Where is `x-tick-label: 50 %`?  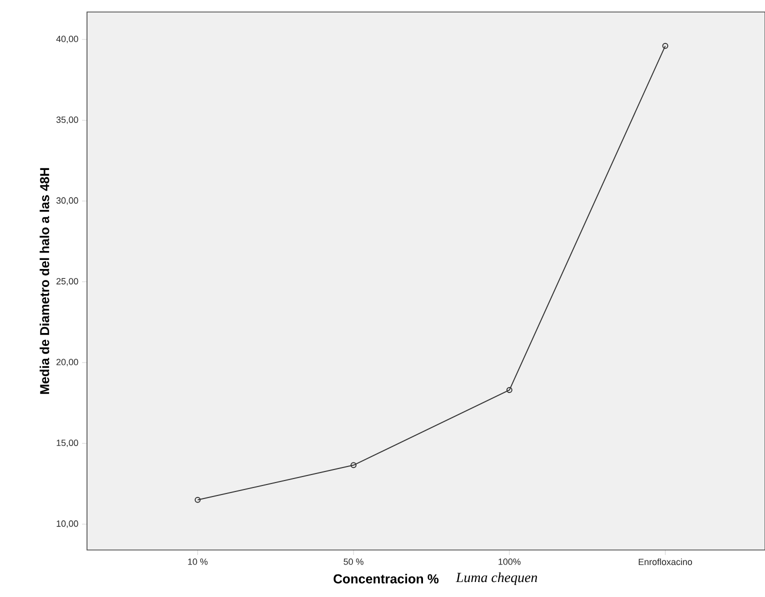
x-tick-label: 50 % is located at coordinates (354, 561).